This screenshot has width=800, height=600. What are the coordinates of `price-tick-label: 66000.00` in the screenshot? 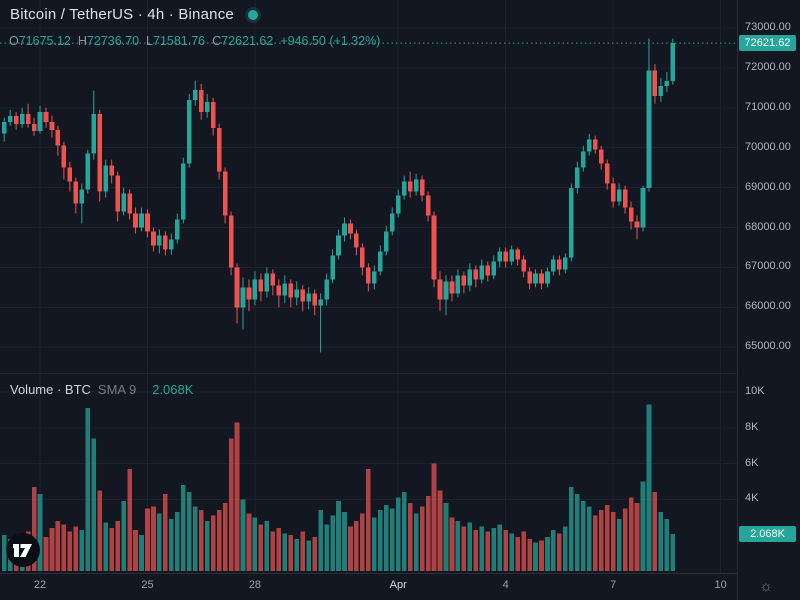 It's located at (768, 306).